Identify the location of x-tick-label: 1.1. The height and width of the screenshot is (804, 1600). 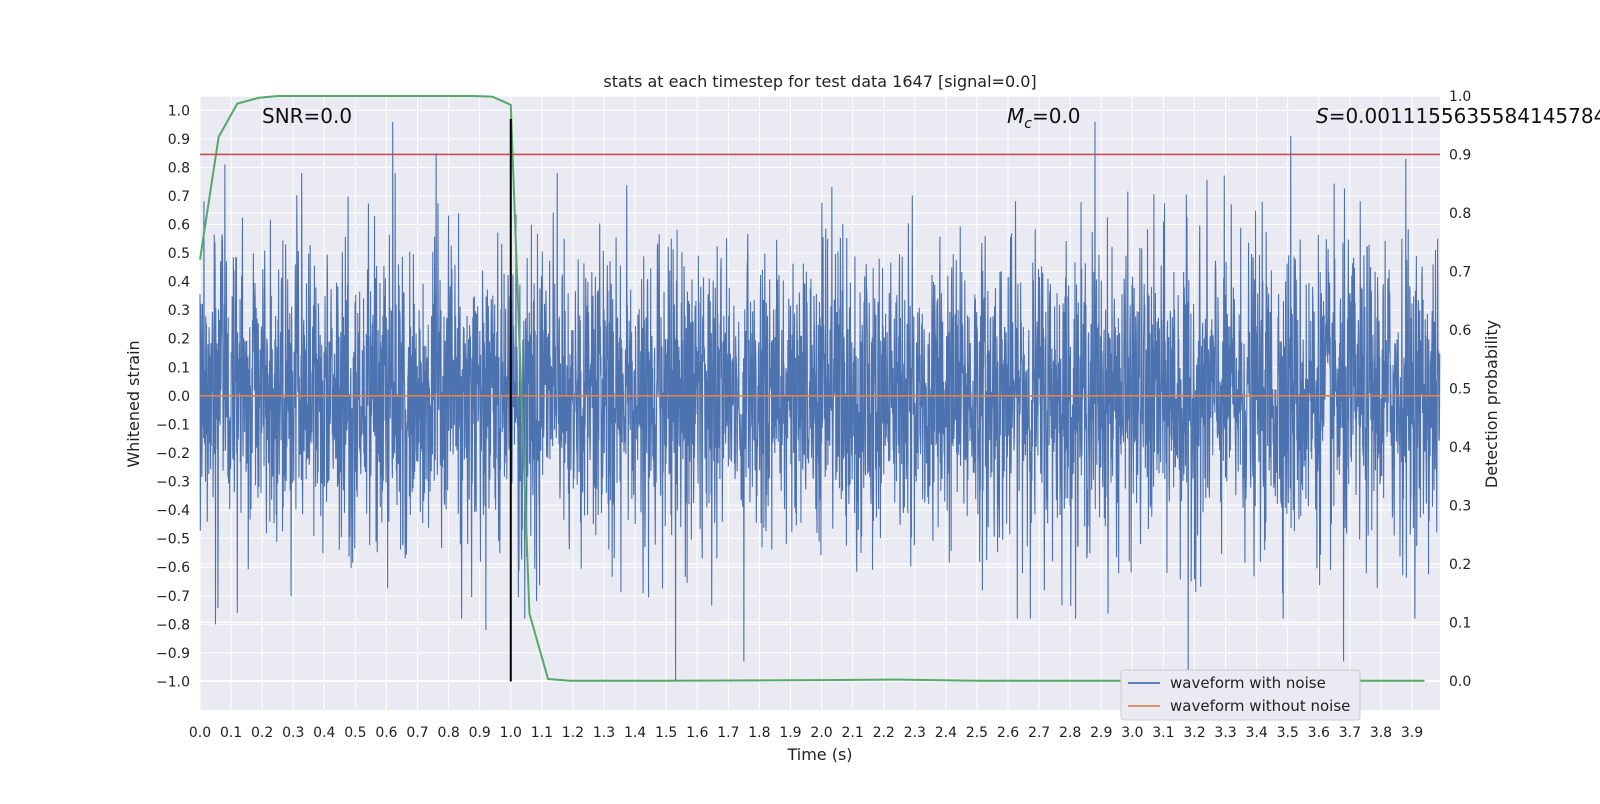
(542, 733).